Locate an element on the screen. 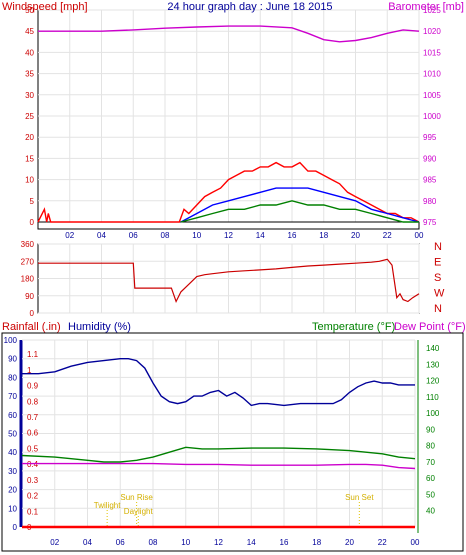  wind-x-tick: 20 is located at coordinates (355, 235).